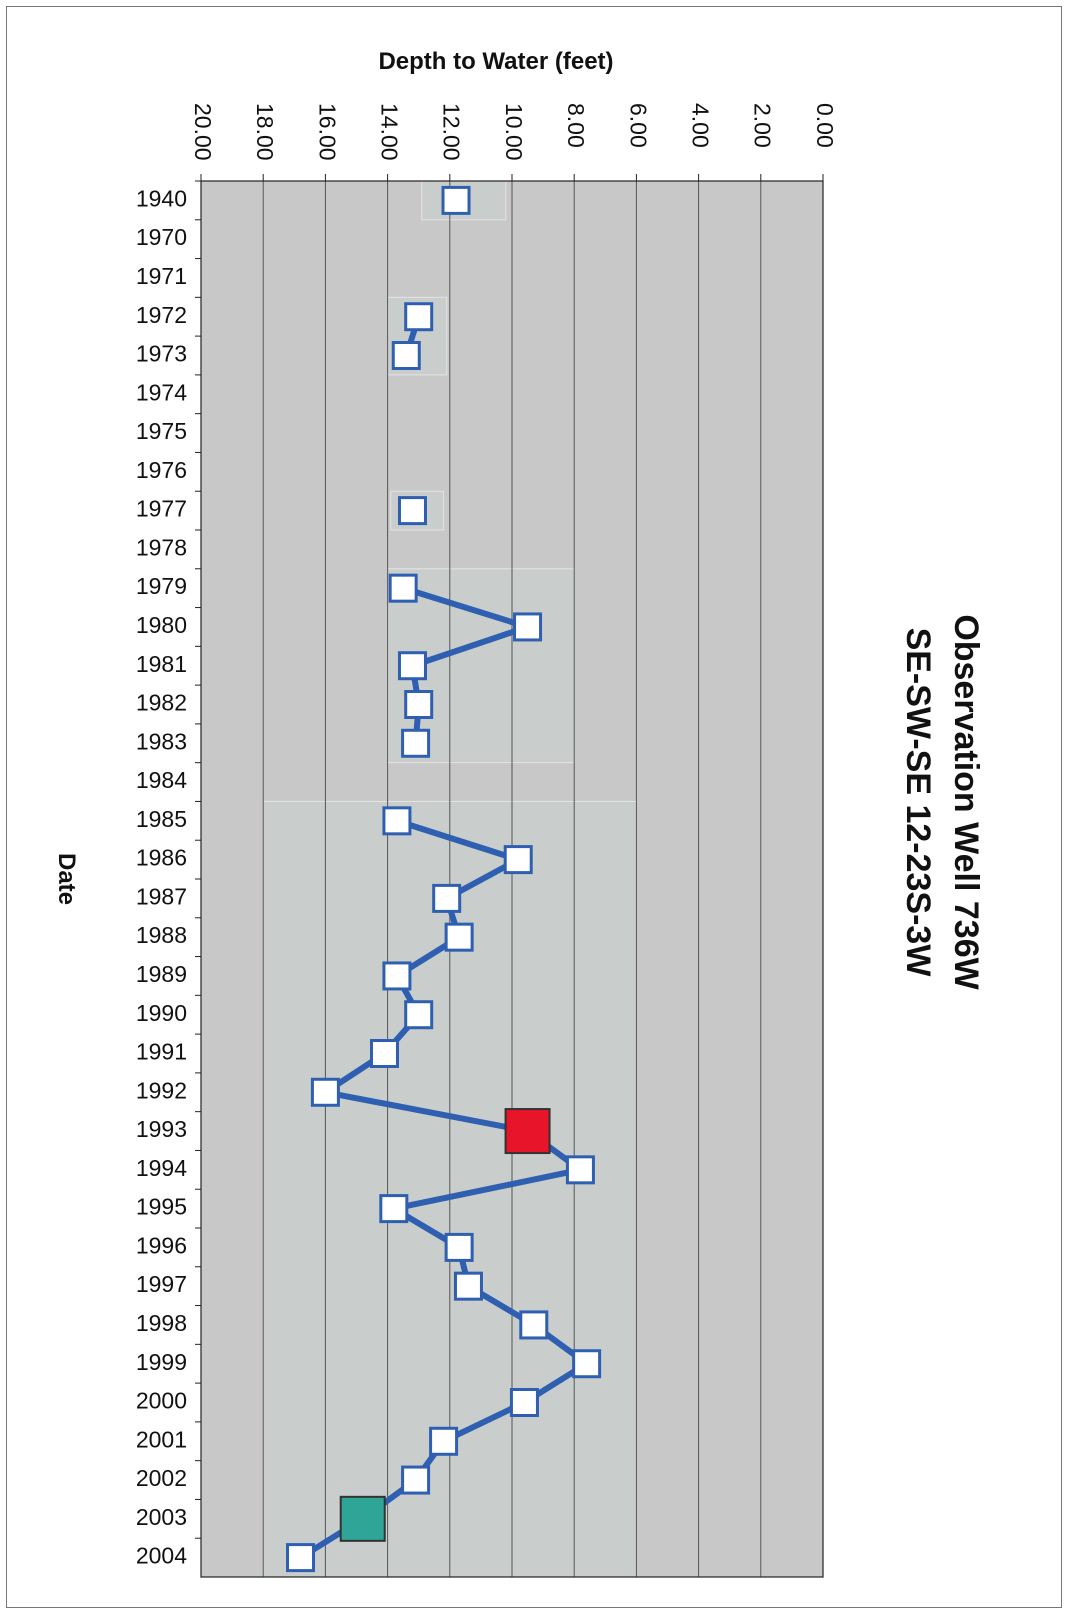 This screenshot has height=1616, width=1070. Describe the element at coordinates (763, 125) in the screenshot. I see `x-tick-label: 2.00` at that location.